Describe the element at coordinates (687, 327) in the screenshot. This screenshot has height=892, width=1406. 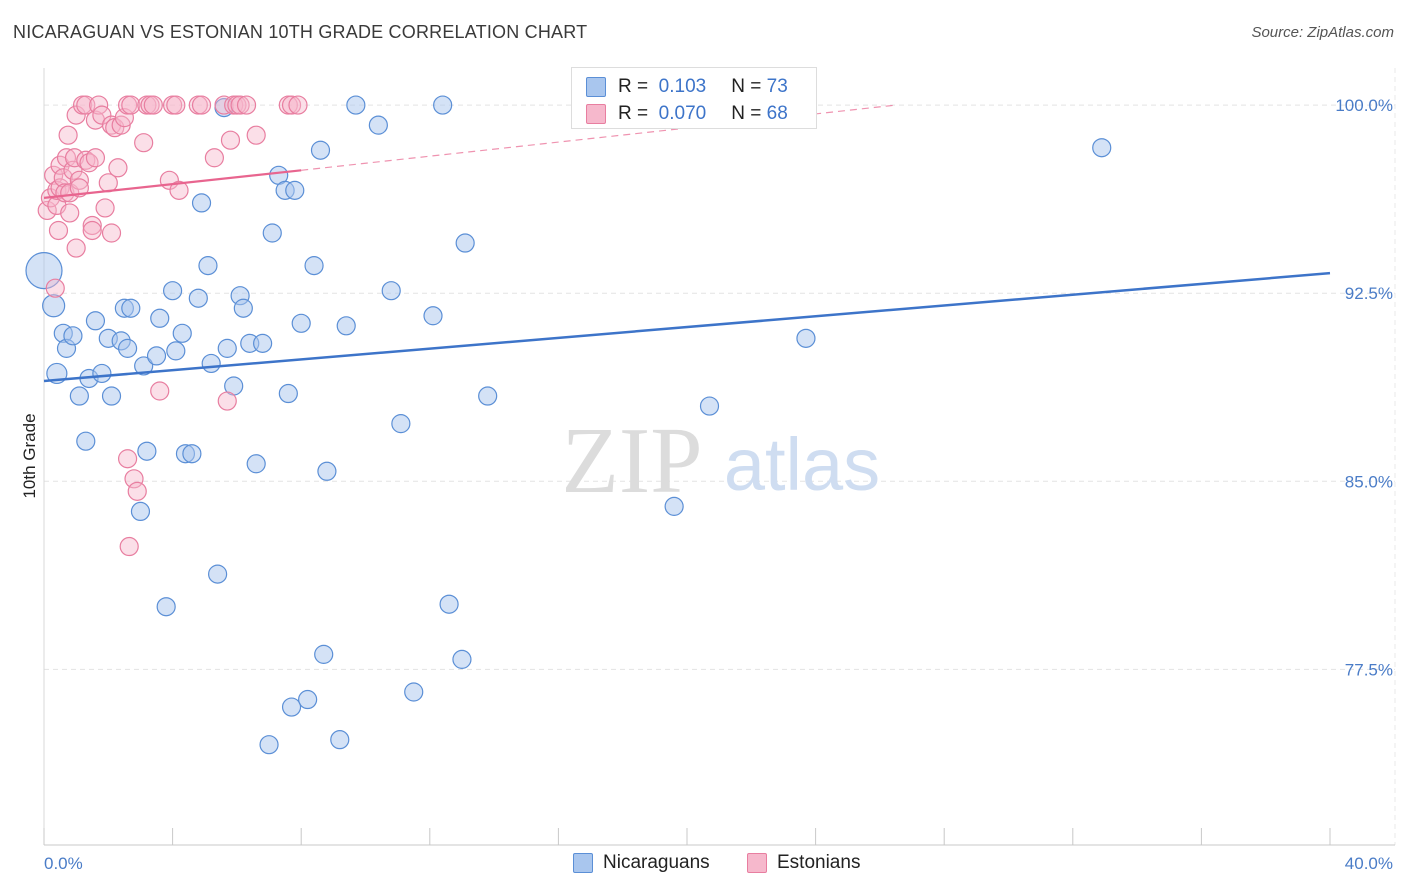
I see `trend-line-nicaraguans` at that location.